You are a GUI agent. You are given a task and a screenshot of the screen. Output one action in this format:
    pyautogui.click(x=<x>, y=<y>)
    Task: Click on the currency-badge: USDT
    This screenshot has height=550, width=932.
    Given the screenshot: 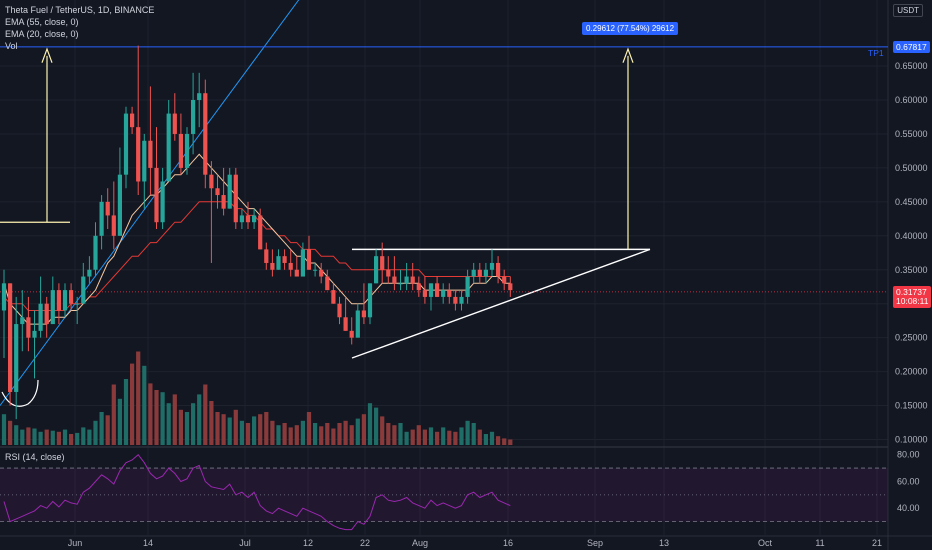 What is the action you would take?
    pyautogui.click(x=908, y=10)
    